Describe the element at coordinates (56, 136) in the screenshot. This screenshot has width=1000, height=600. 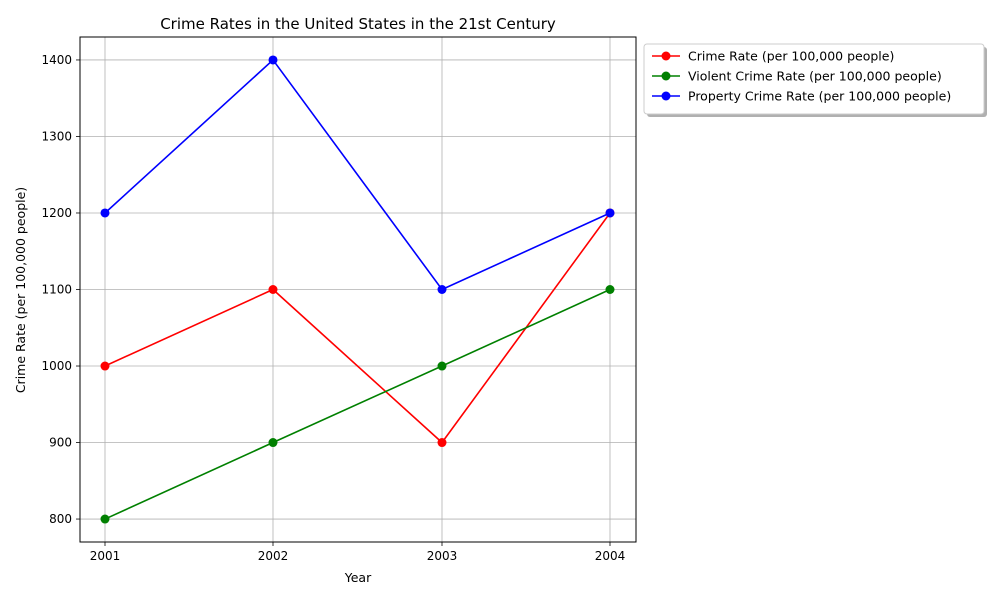
I see `y-tick-label: 1300` at that location.